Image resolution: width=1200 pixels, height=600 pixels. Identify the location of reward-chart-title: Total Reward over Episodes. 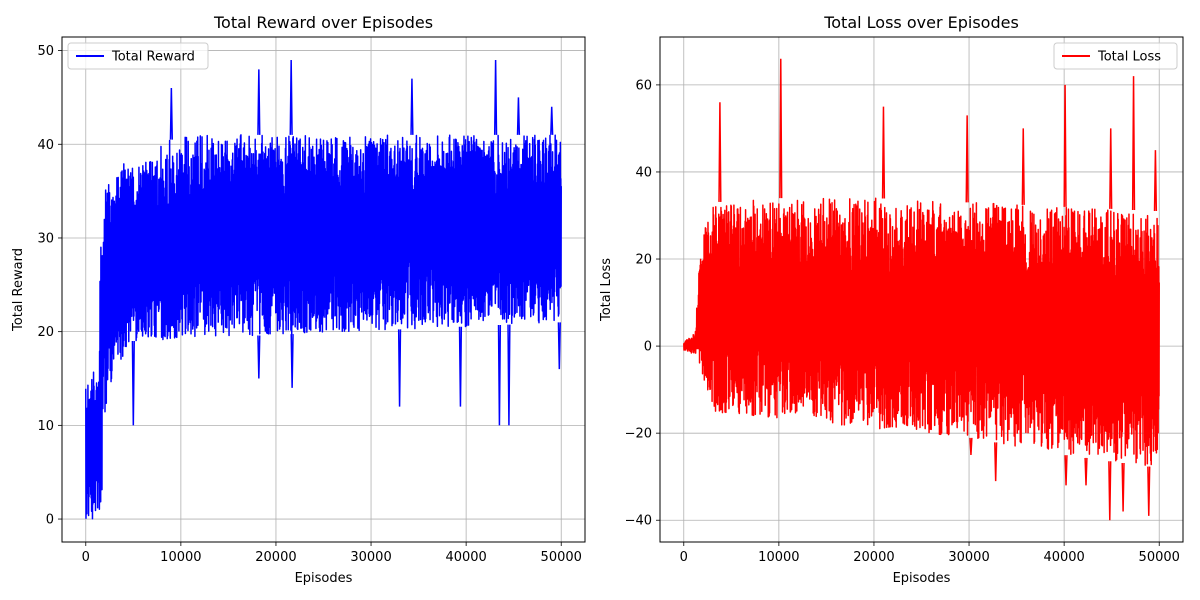
(323, 22).